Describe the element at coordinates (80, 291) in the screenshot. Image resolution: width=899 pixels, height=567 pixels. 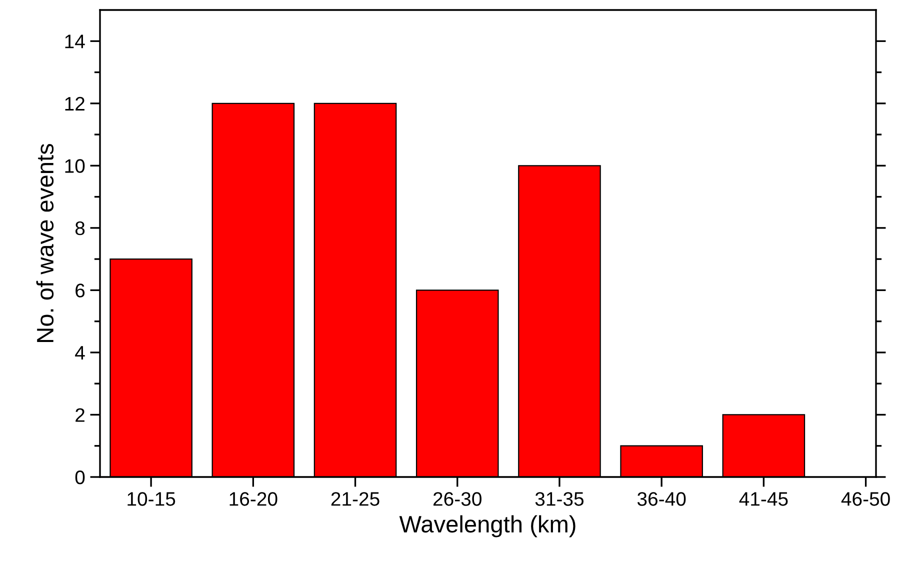
I see `y-tick-label: 6` at that location.